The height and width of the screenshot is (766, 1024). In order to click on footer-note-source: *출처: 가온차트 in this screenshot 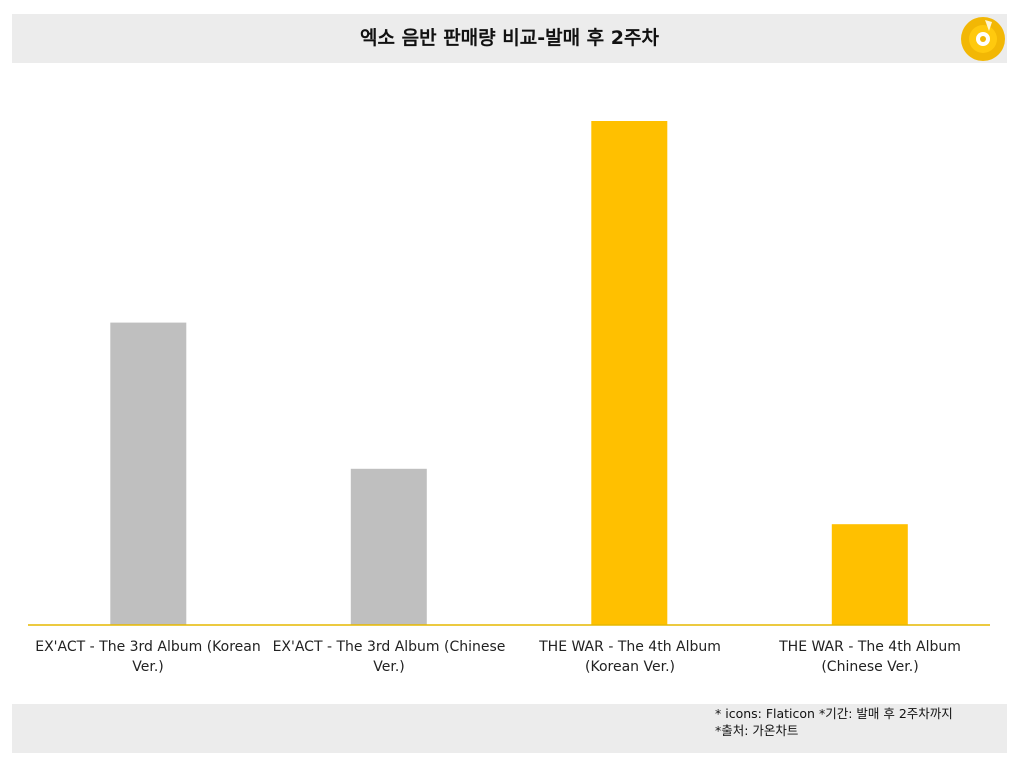, I will do `click(757, 730)`.